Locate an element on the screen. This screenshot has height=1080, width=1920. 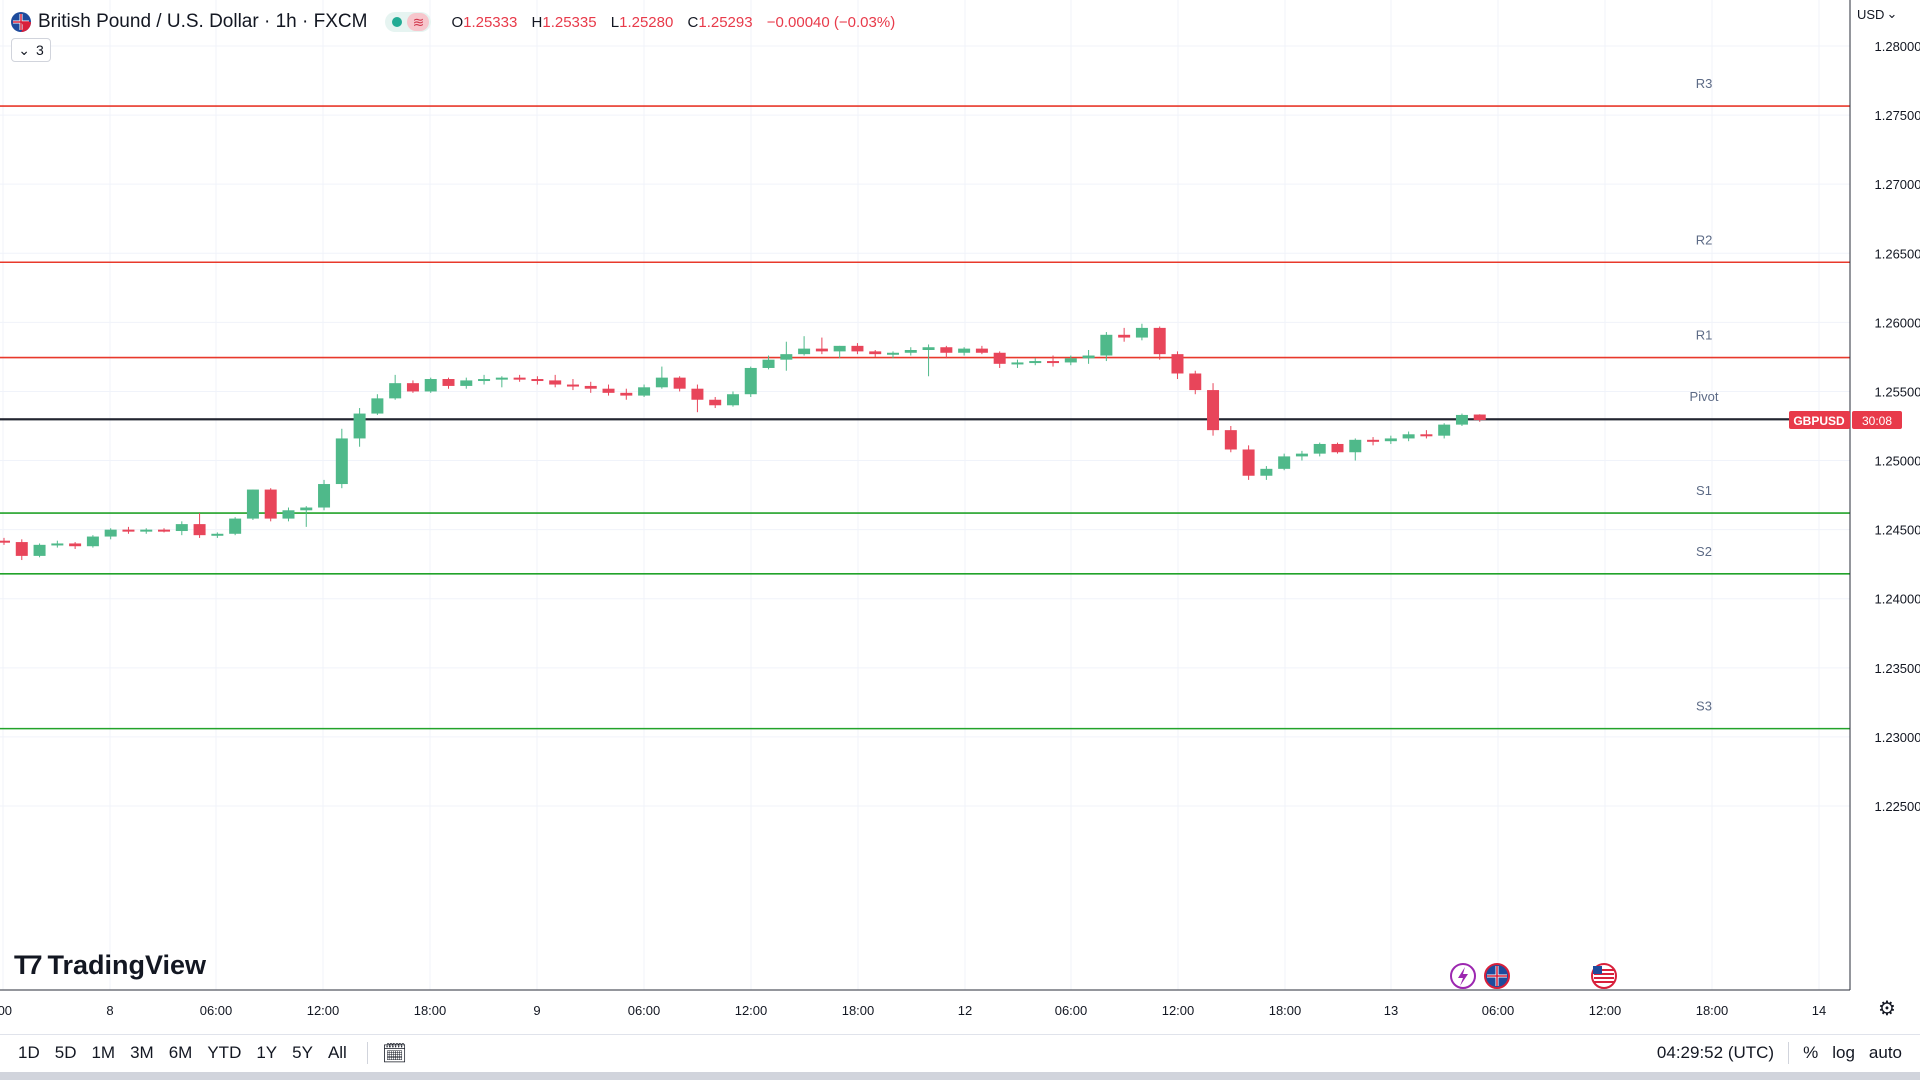
x-tick-label: 13 is located at coordinates (1391, 1010).